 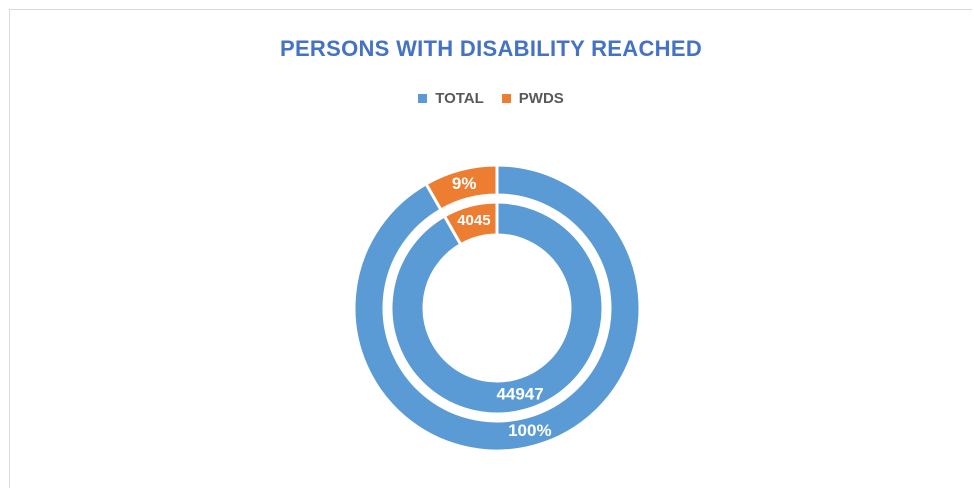 I want to click on data-label-inner-total: 44947, so click(x=519, y=393).